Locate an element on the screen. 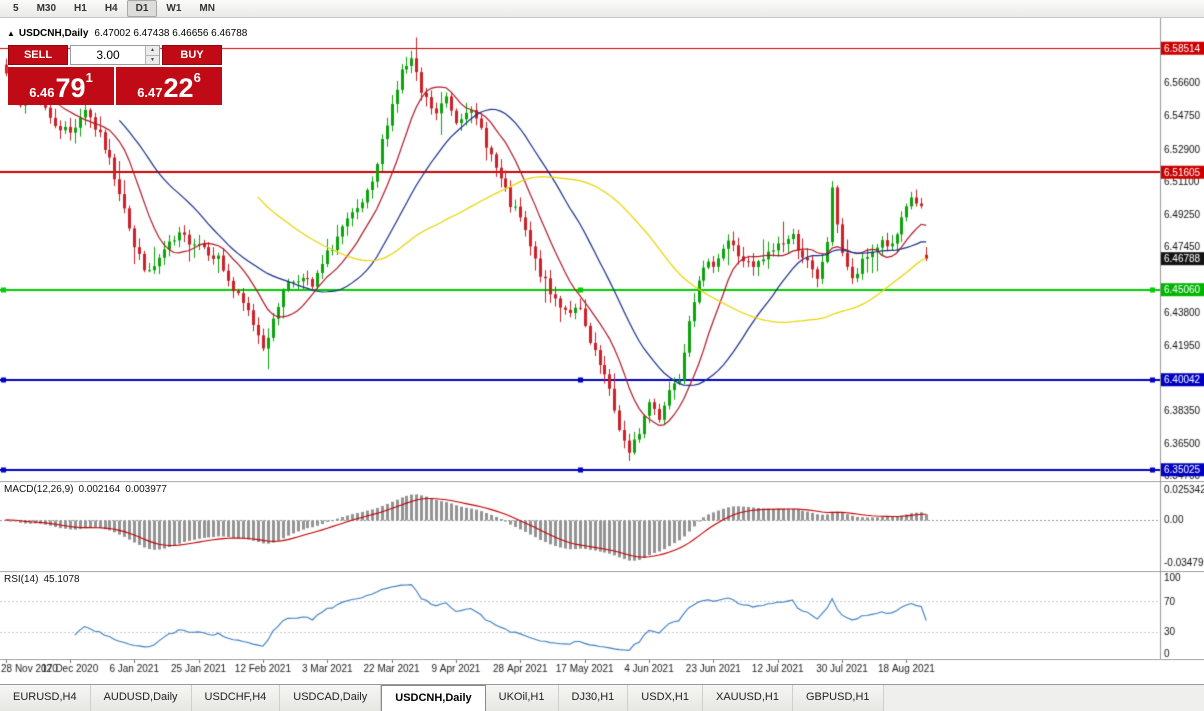 The width and height of the screenshot is (1204, 711). chart-tab-usdcnh-daily: USDCNH,Daily is located at coordinates (433, 698).